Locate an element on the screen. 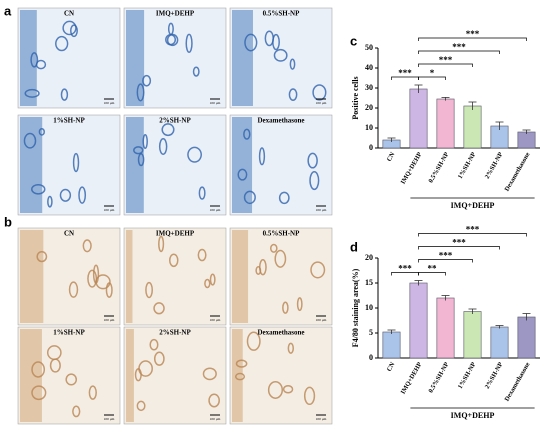 This screenshot has width=550, height=428. group-label: IMQ+DEHP is located at coordinates (473, 205).